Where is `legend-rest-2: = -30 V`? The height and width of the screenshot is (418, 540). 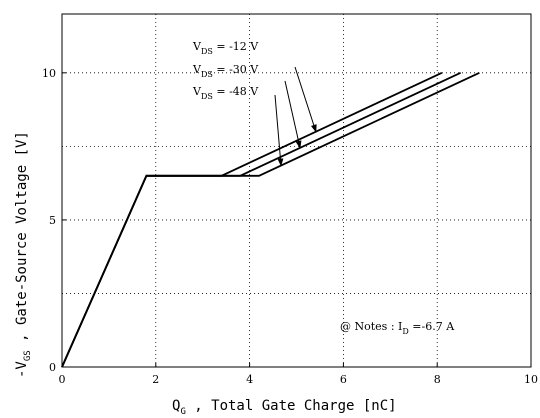
legend-rest-2: = -30 V is located at coordinates (236, 69).